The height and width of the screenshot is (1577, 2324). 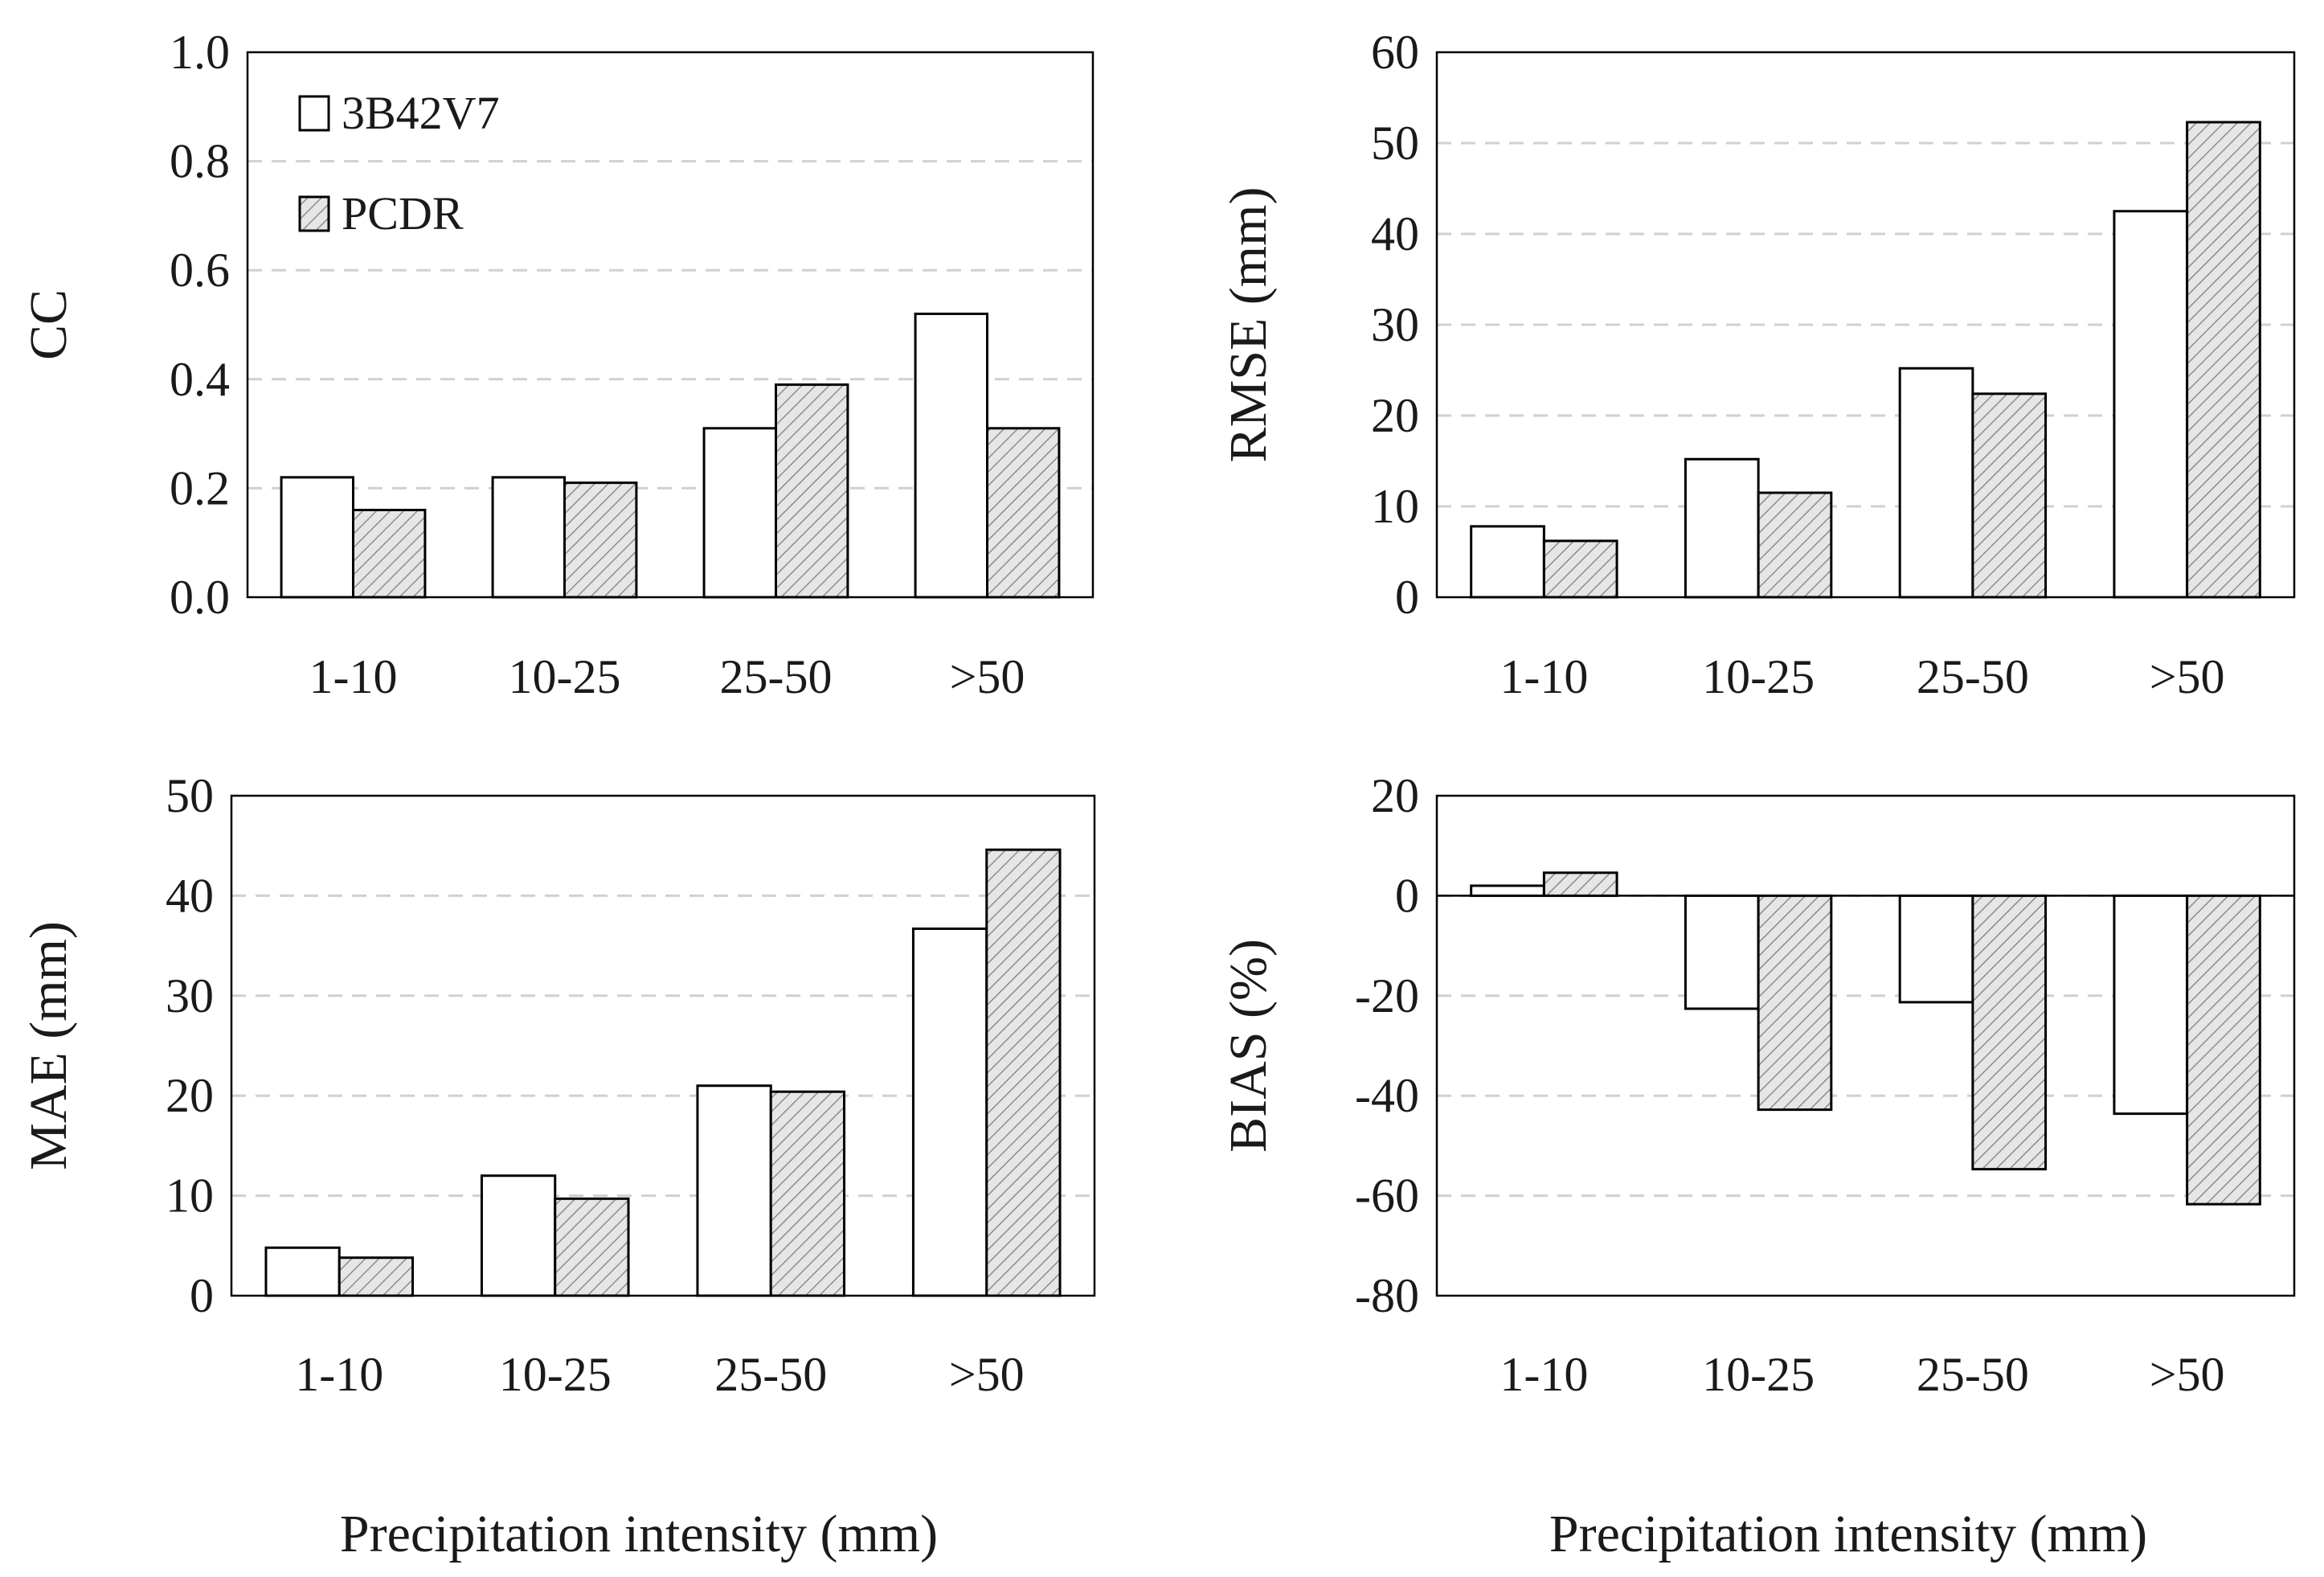 What do you see at coordinates (200, 379) in the screenshot?
I see `cc-ytick-label: 0.4` at bounding box center [200, 379].